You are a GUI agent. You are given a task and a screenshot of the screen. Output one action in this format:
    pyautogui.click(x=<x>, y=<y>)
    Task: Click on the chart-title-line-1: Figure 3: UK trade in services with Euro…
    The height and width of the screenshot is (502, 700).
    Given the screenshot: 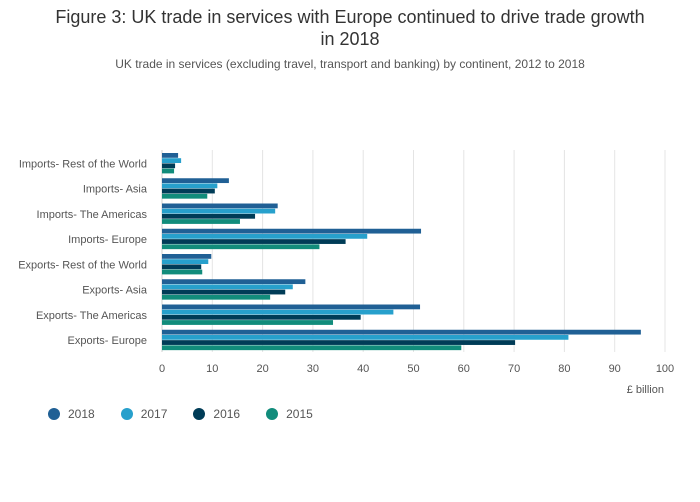 What is the action you would take?
    pyautogui.click(x=350, y=17)
    